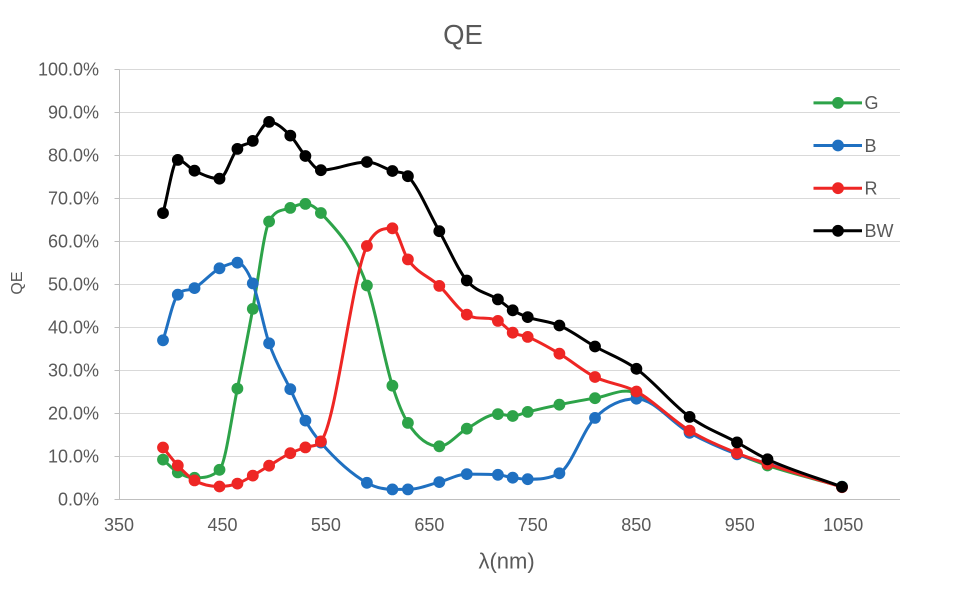 The height and width of the screenshot is (599, 958). I want to click on svg-text: 30.0%, so click(73, 371).